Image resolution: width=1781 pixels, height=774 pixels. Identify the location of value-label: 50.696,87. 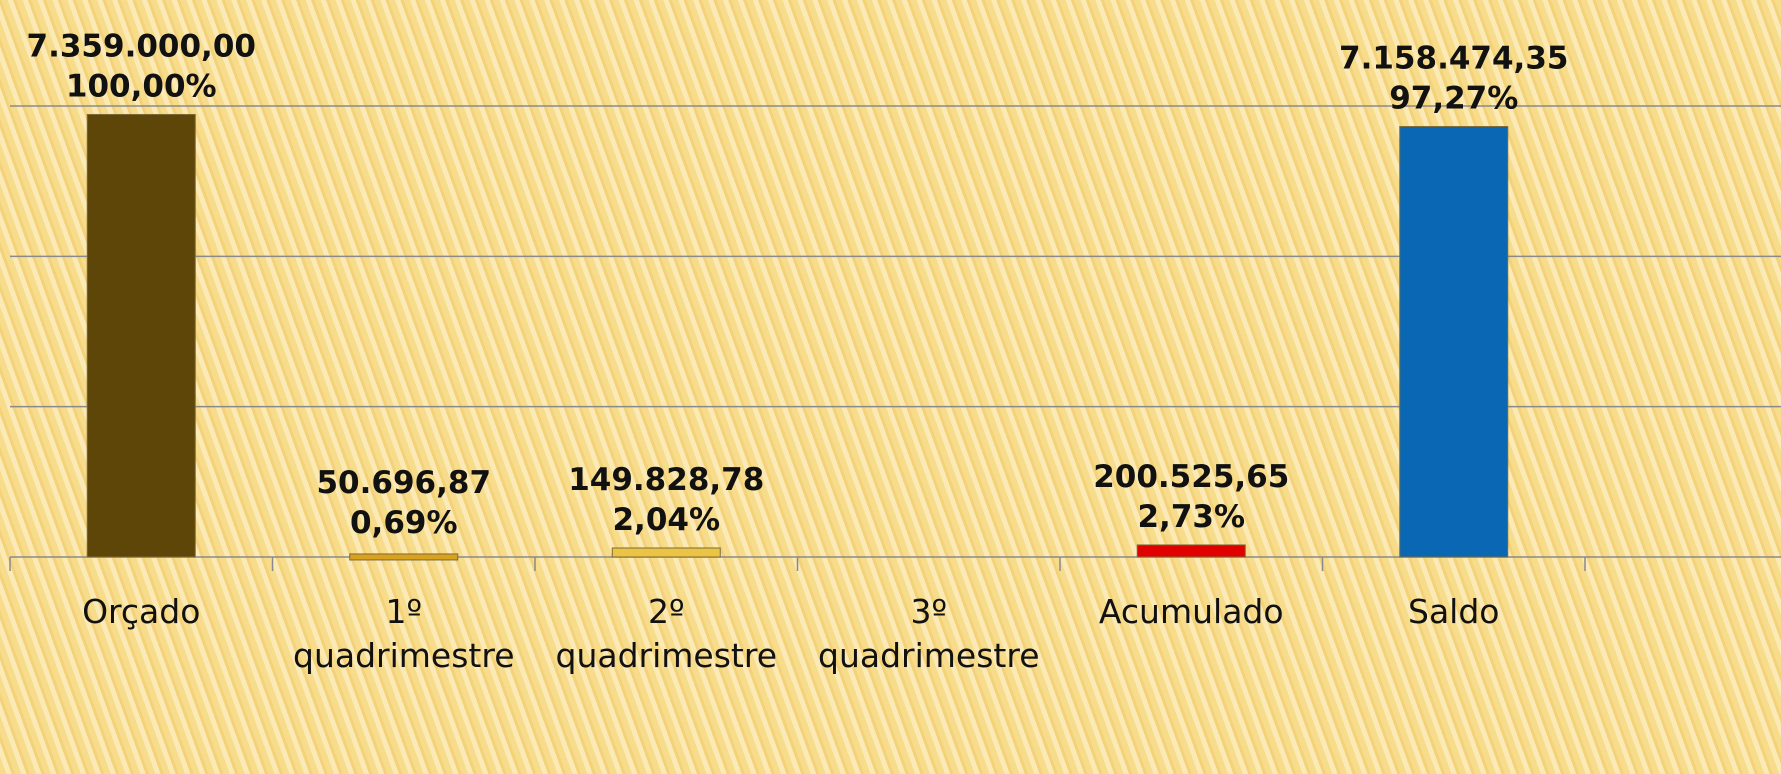
(403, 483).